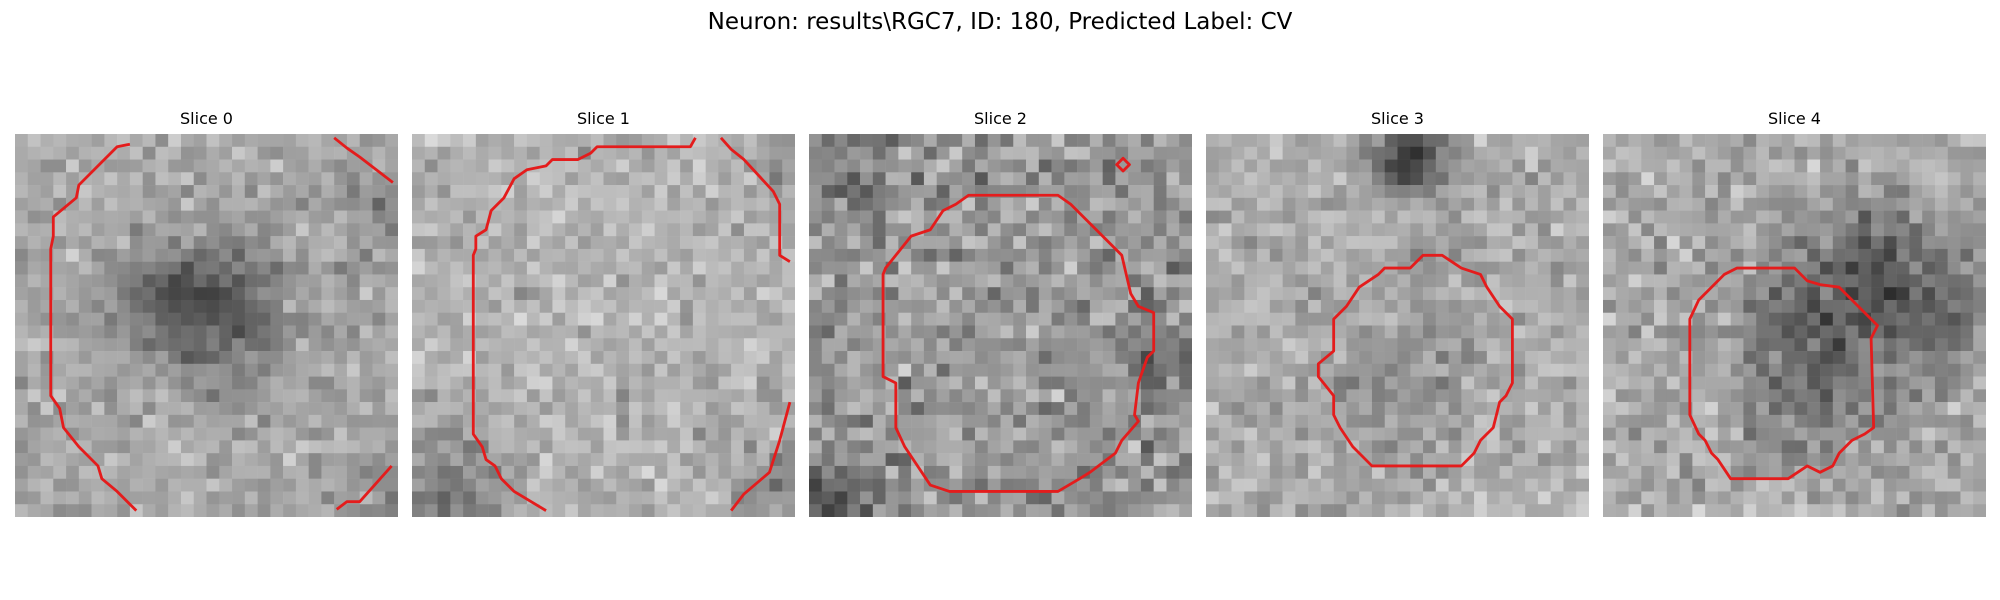 This screenshot has height=600, width=2000. I want to click on slice-title-1: Slice 1, so click(603, 118).